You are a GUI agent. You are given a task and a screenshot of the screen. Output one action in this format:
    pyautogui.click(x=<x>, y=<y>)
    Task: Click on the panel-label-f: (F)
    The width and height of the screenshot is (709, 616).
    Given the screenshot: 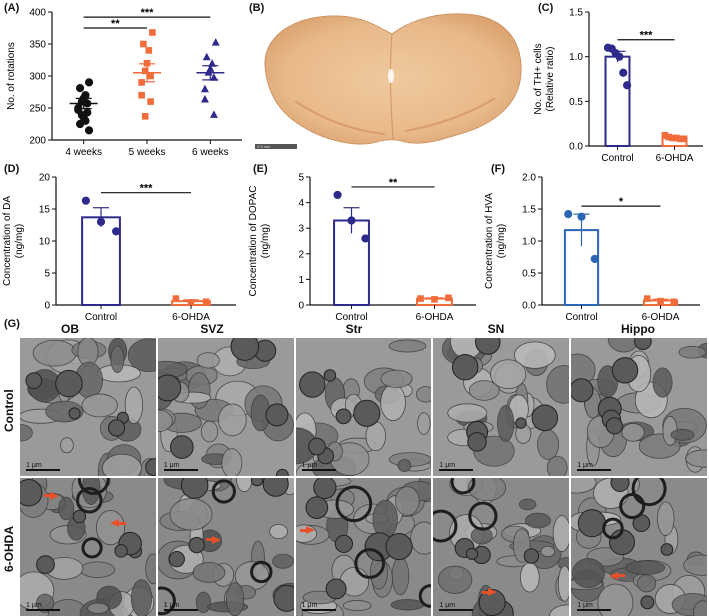 What is the action you would take?
    pyautogui.click(x=498, y=169)
    